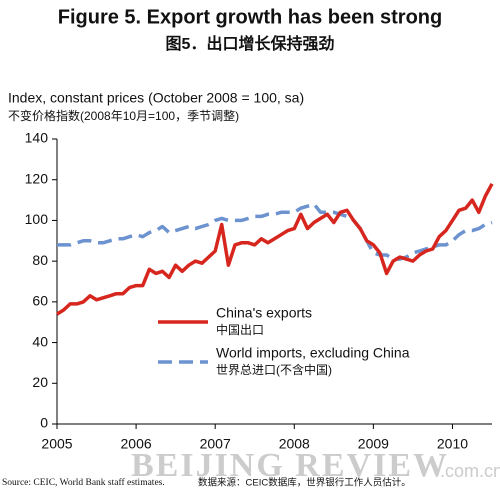 This screenshot has height=499, width=500. I want to click on x-tick-label: 2005, so click(56, 444).